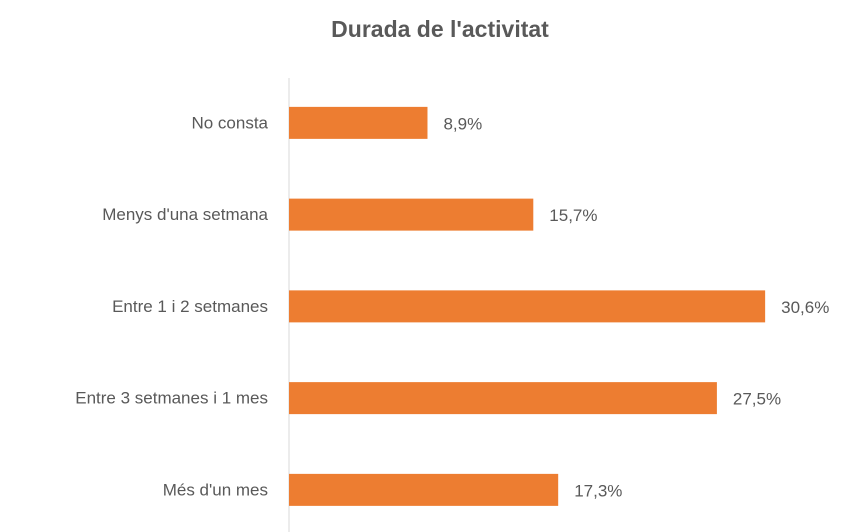 Image resolution: width=846 pixels, height=532 pixels. Describe the element at coordinates (190, 306) in the screenshot. I see `y-tick-label: Entre 1 i 2 setmanes` at that location.